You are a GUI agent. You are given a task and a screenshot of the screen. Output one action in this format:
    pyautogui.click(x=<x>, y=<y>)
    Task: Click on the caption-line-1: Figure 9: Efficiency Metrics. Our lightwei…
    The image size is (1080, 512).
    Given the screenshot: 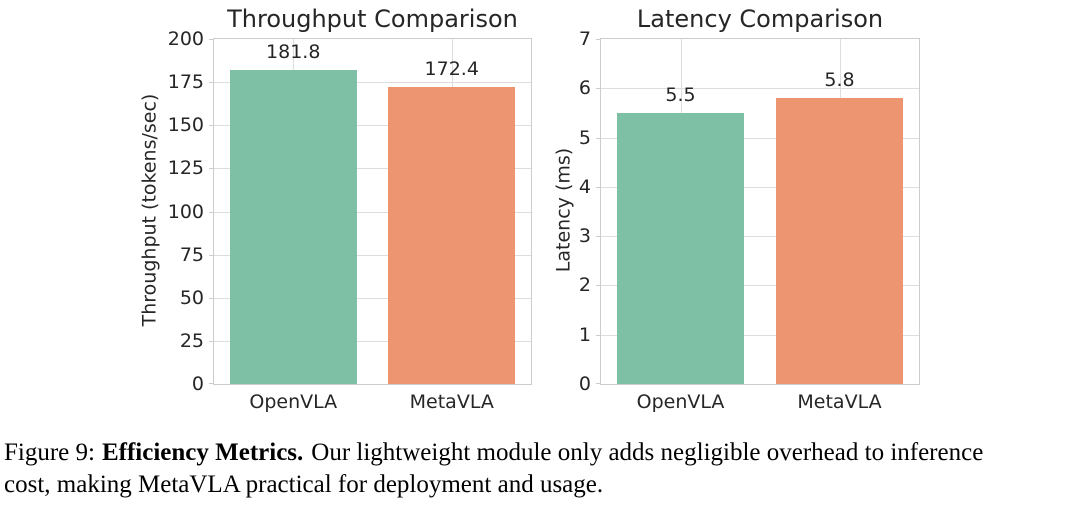 What is the action you would take?
    pyautogui.click(x=540, y=453)
    